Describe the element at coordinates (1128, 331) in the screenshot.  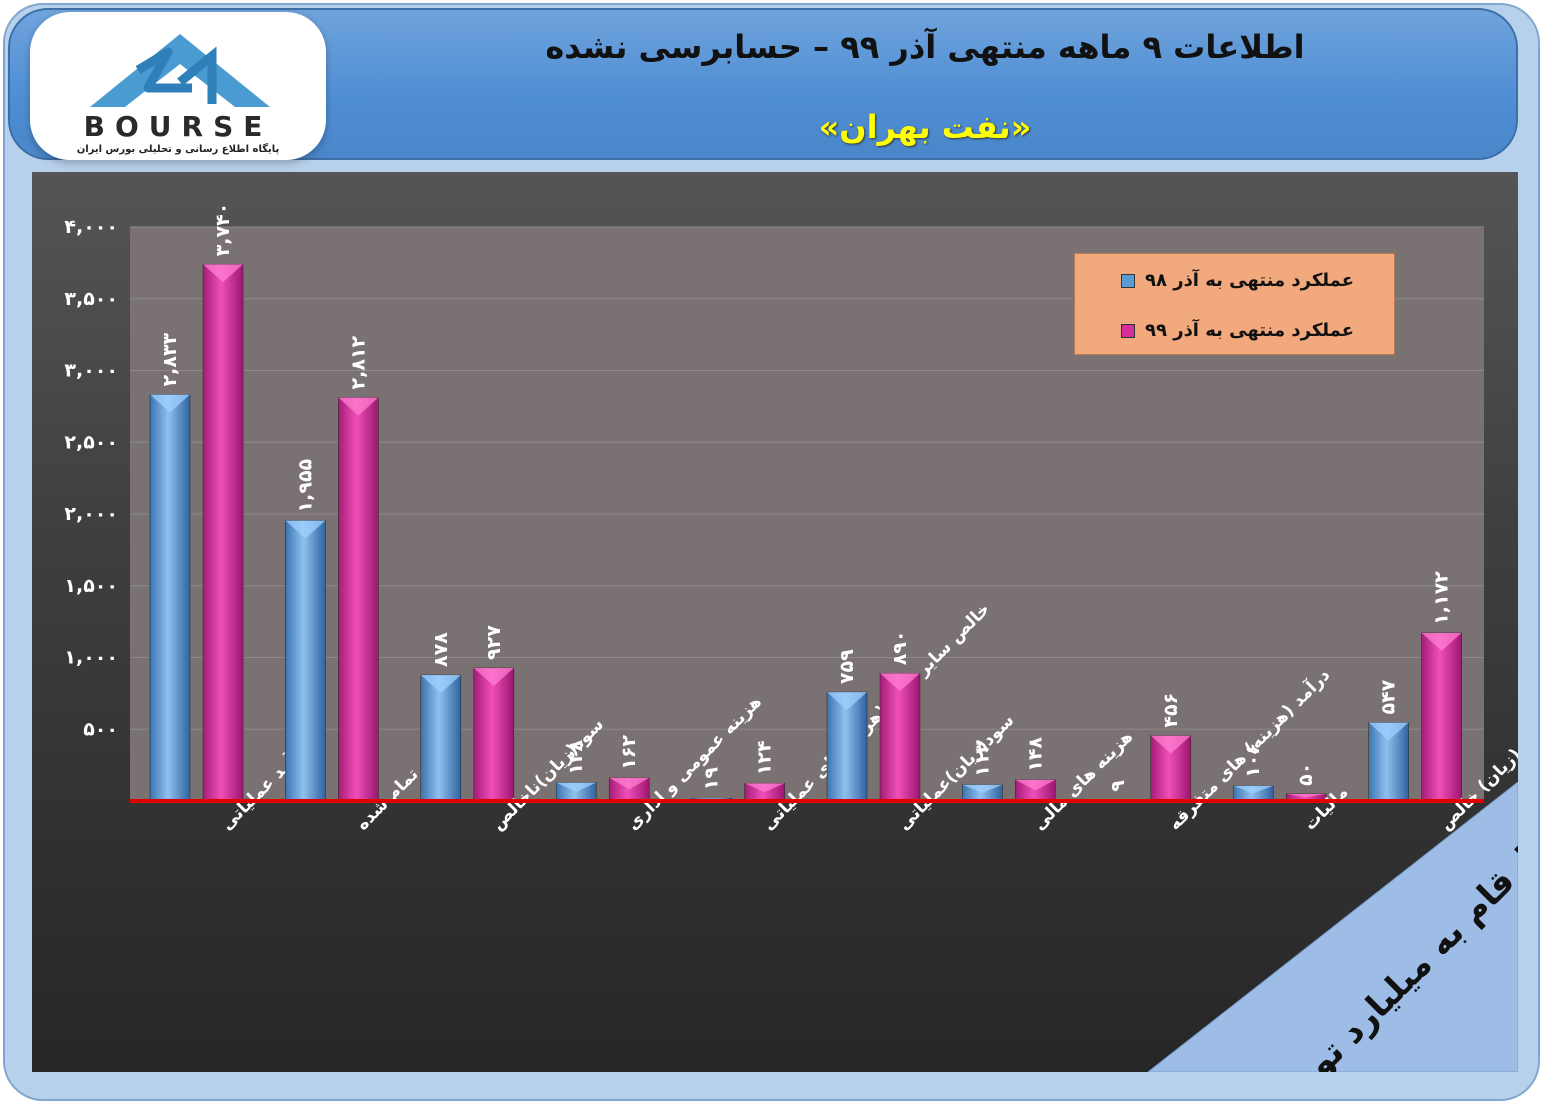
I see `legend-swatch-series2` at that location.